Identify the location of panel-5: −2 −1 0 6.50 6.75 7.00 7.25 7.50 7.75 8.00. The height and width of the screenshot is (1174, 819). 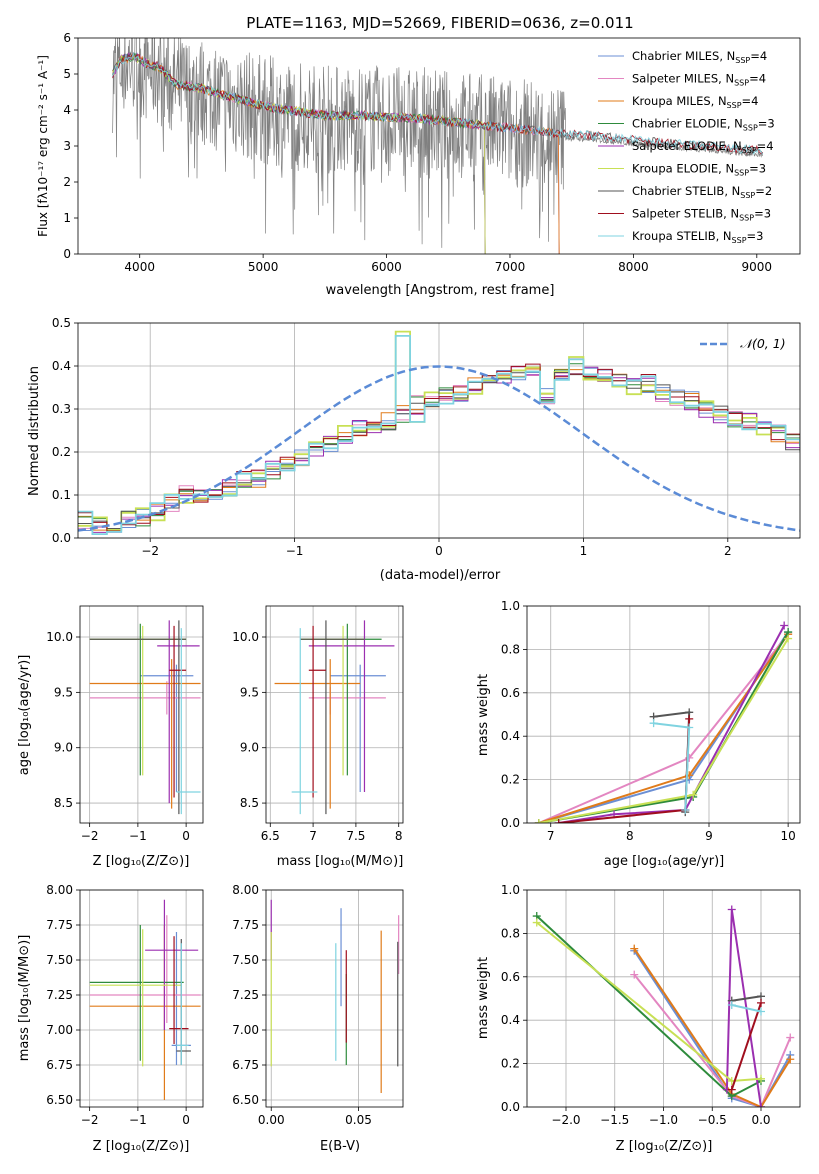
(125, 1005).